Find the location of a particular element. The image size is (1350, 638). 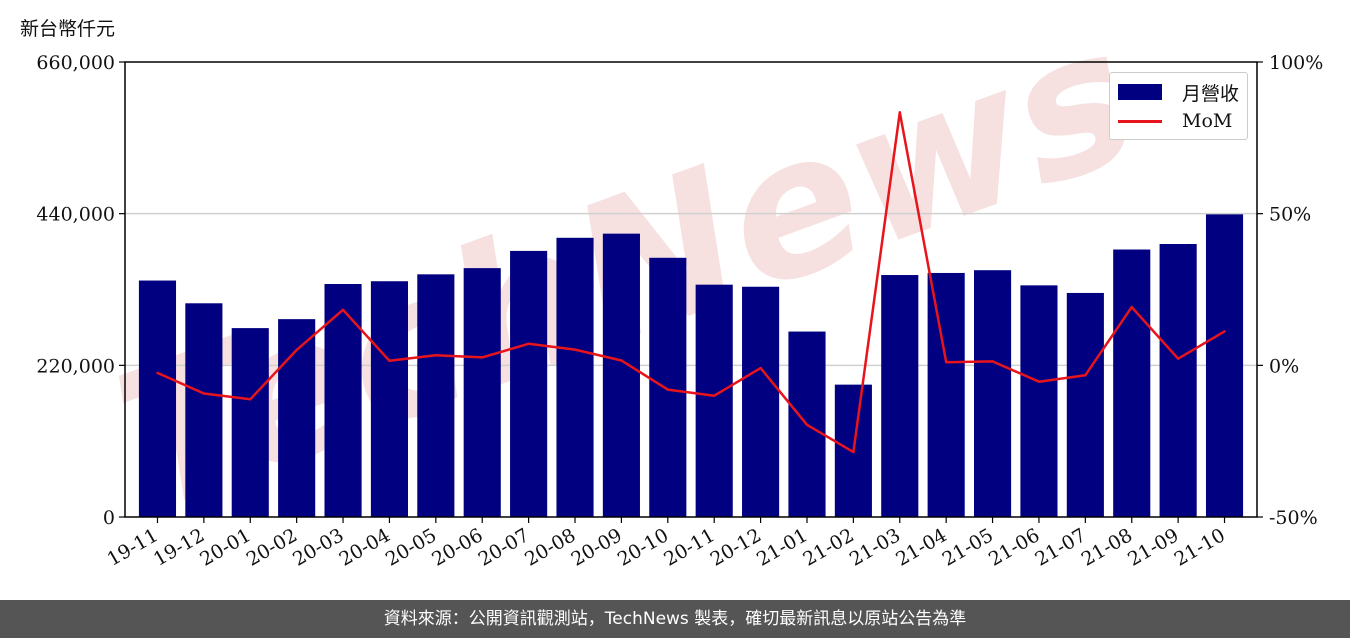

legend-label-revenue: 月營收 is located at coordinates (1211, 93).